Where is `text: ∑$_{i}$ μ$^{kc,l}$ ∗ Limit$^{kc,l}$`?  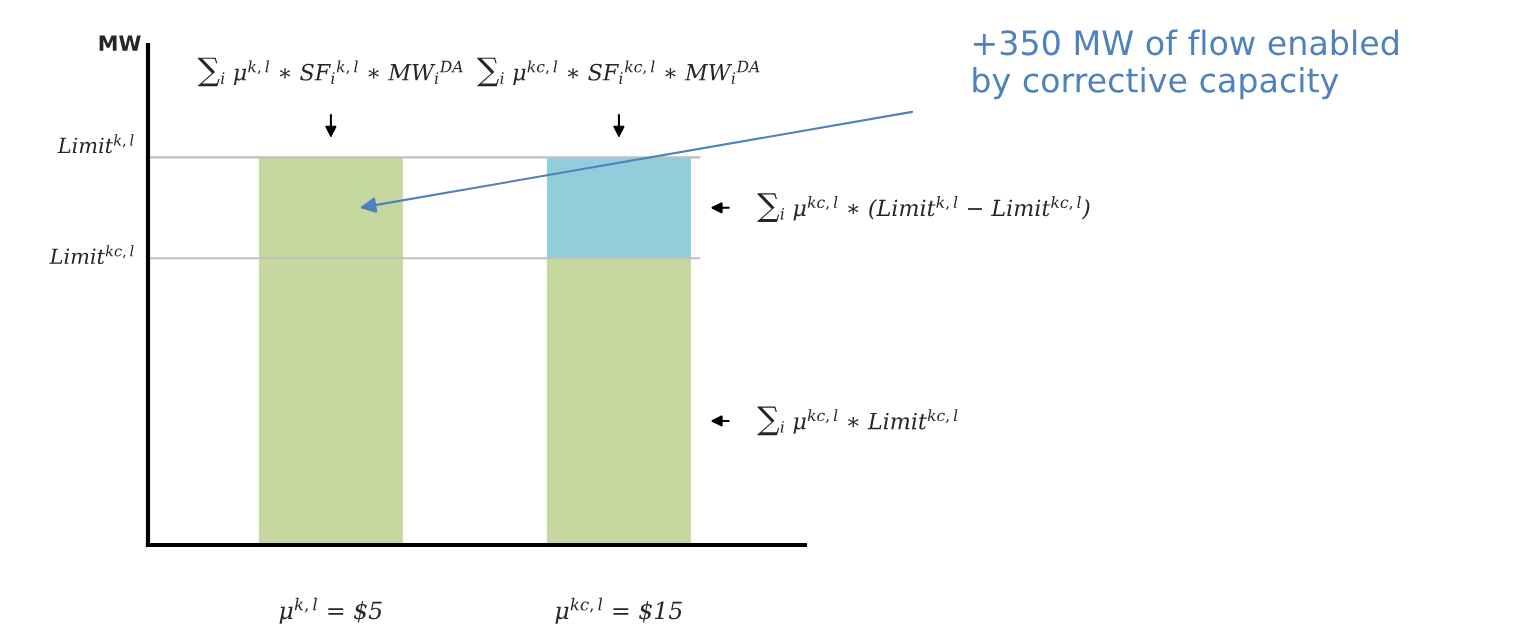 text: ∑$_{i}$ μ$^{kc,l}$ ∗ Limit$^{kc,l}$ is located at coordinates (857, 421).